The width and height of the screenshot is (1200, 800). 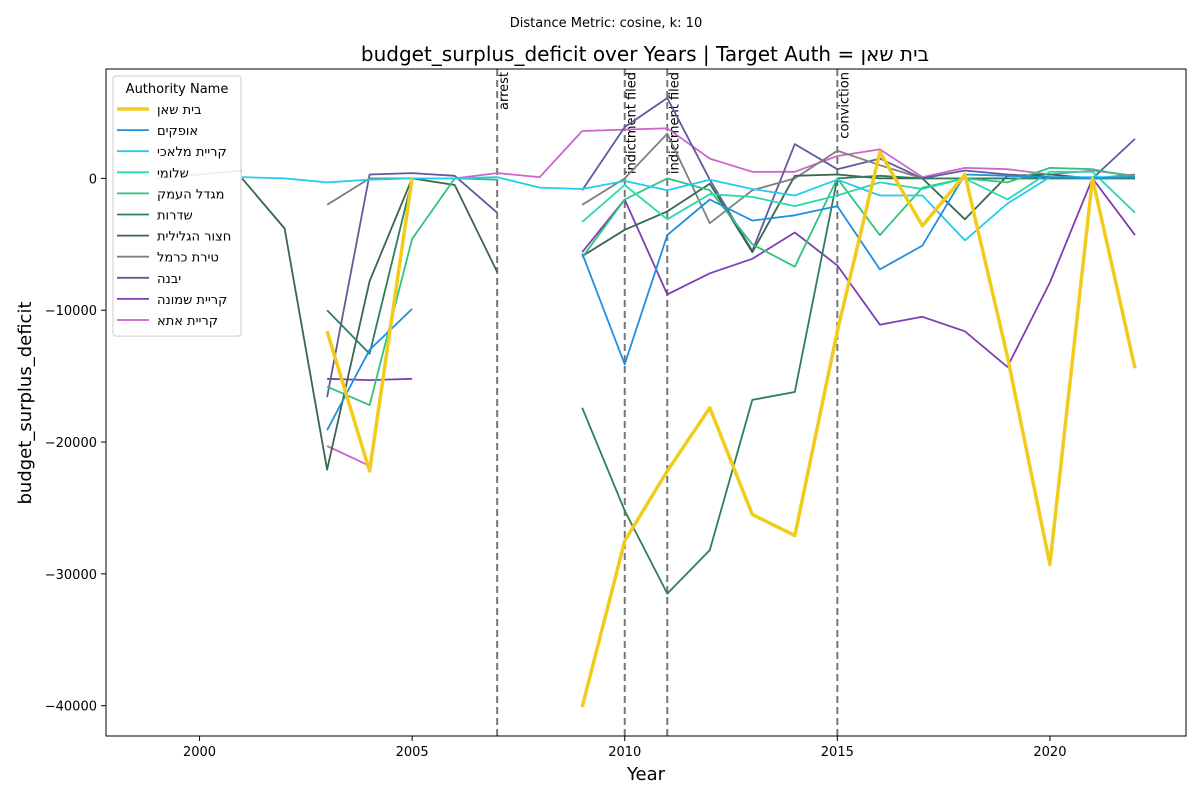 I want to click on event-label: arrest, so click(x=504, y=91).